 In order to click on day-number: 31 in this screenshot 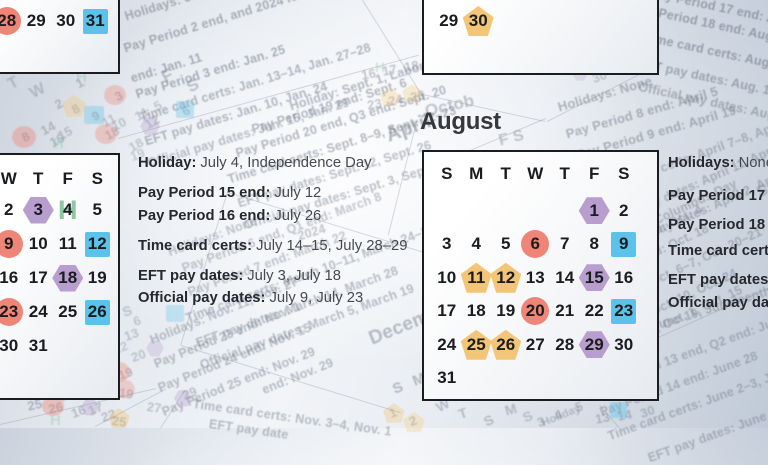, I will do `click(38, 345)`.